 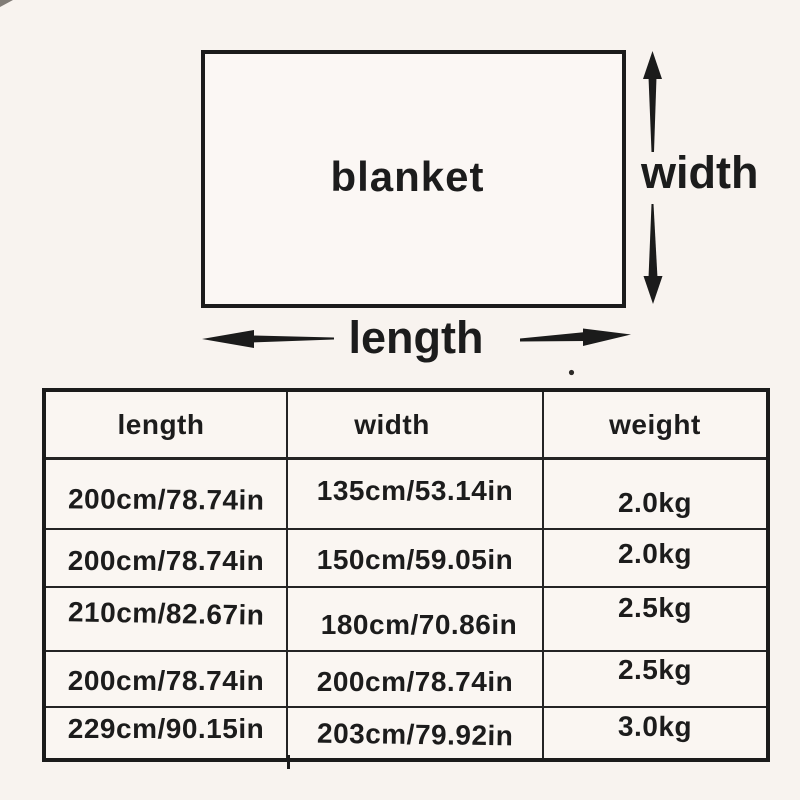 I want to click on size-table-header-row: length width weight, so click(x=406, y=424).